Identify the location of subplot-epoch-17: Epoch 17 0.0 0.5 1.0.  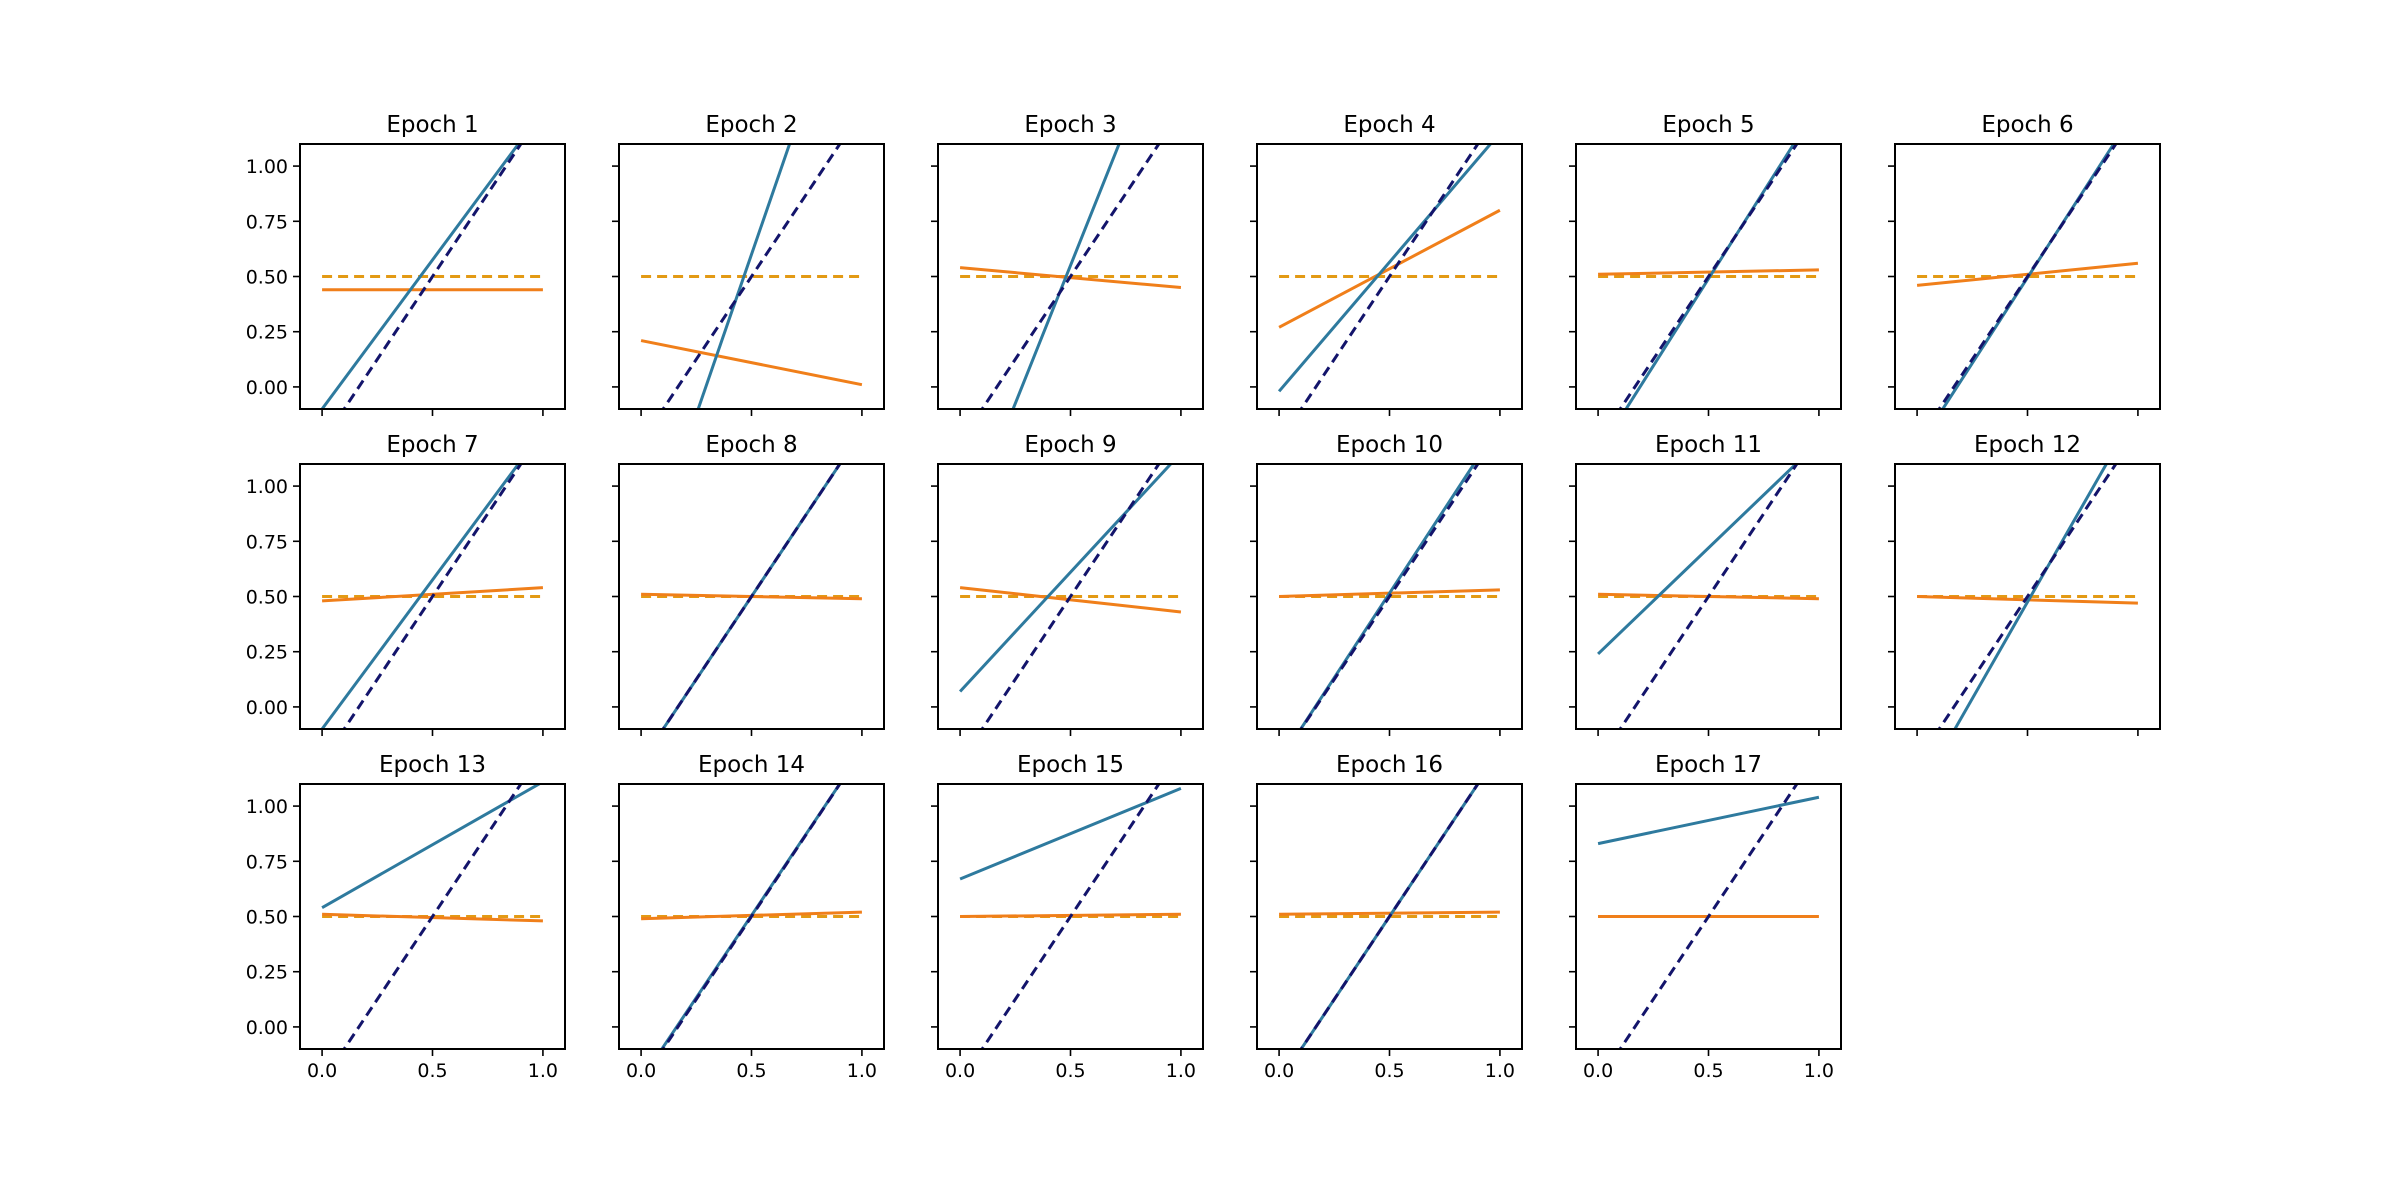
(1705, 917).